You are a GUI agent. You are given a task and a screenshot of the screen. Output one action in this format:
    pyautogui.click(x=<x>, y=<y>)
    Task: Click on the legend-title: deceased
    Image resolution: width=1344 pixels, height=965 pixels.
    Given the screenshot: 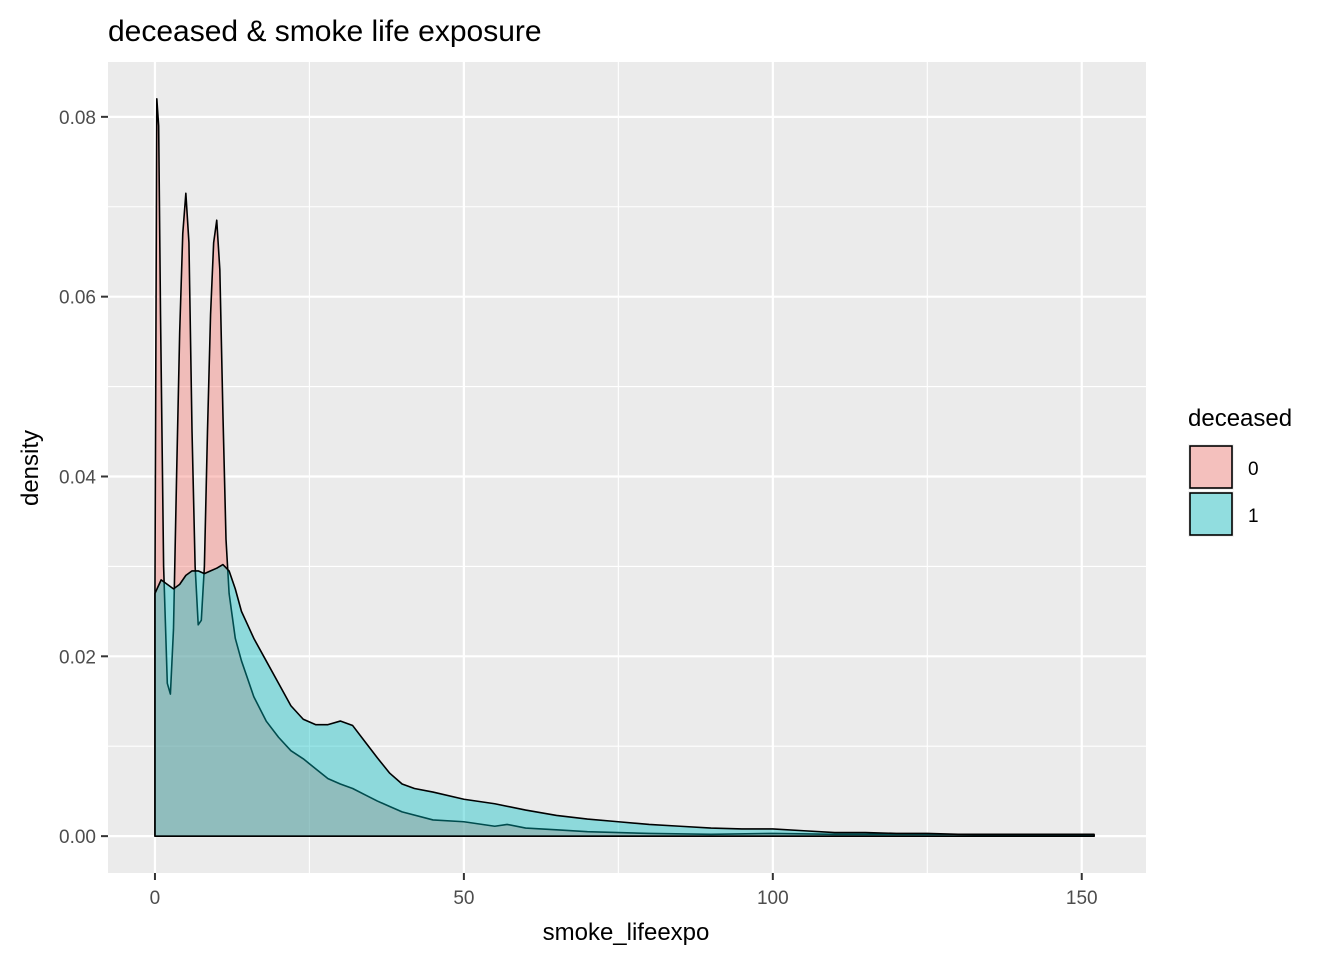 What is the action you would take?
    pyautogui.click(x=1240, y=418)
    